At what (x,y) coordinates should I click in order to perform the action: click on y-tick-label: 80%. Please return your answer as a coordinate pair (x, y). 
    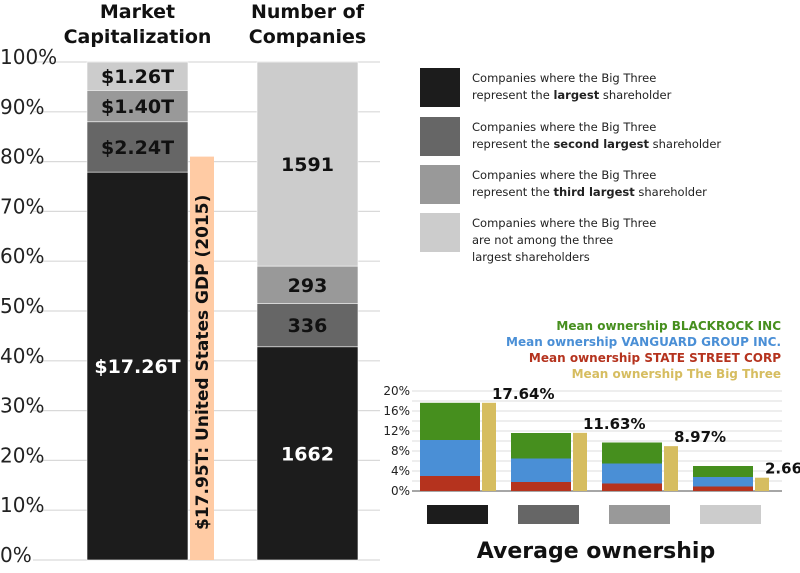
    Looking at the image, I should click on (22, 157).